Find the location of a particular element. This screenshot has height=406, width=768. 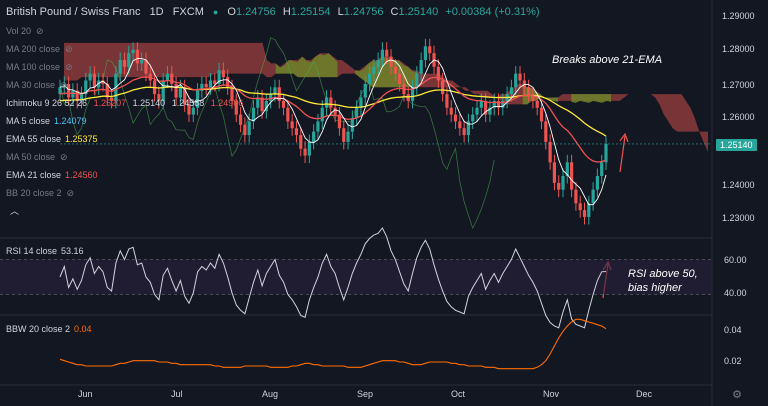

legend-ichimoku-label: Ichimoku 9 26 52 26 is located at coordinates (47, 103).